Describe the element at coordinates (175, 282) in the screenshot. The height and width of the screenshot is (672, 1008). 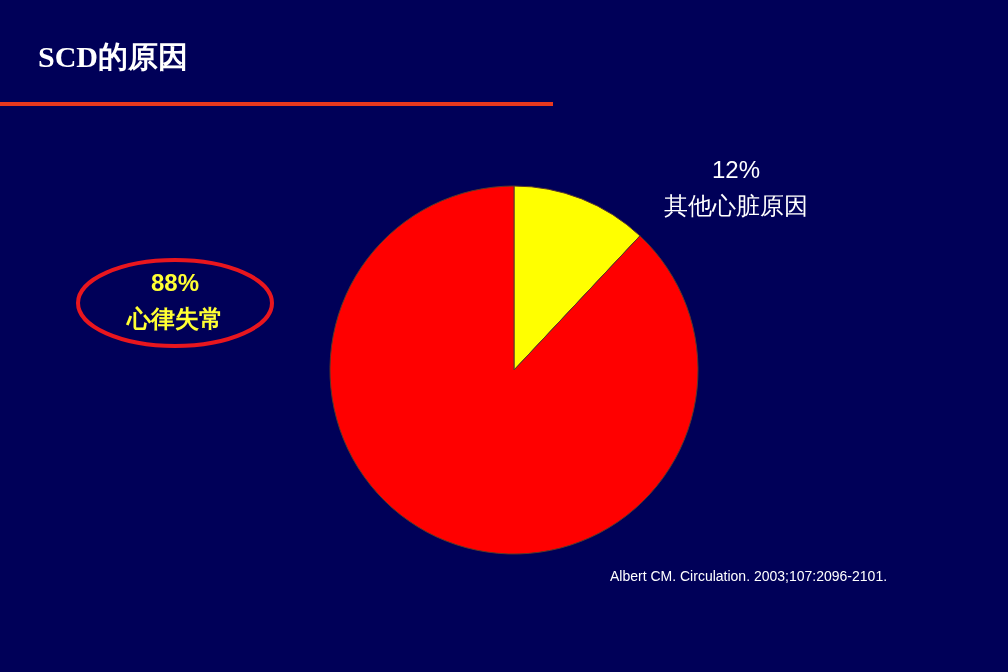
I see `data-label: 88%` at that location.